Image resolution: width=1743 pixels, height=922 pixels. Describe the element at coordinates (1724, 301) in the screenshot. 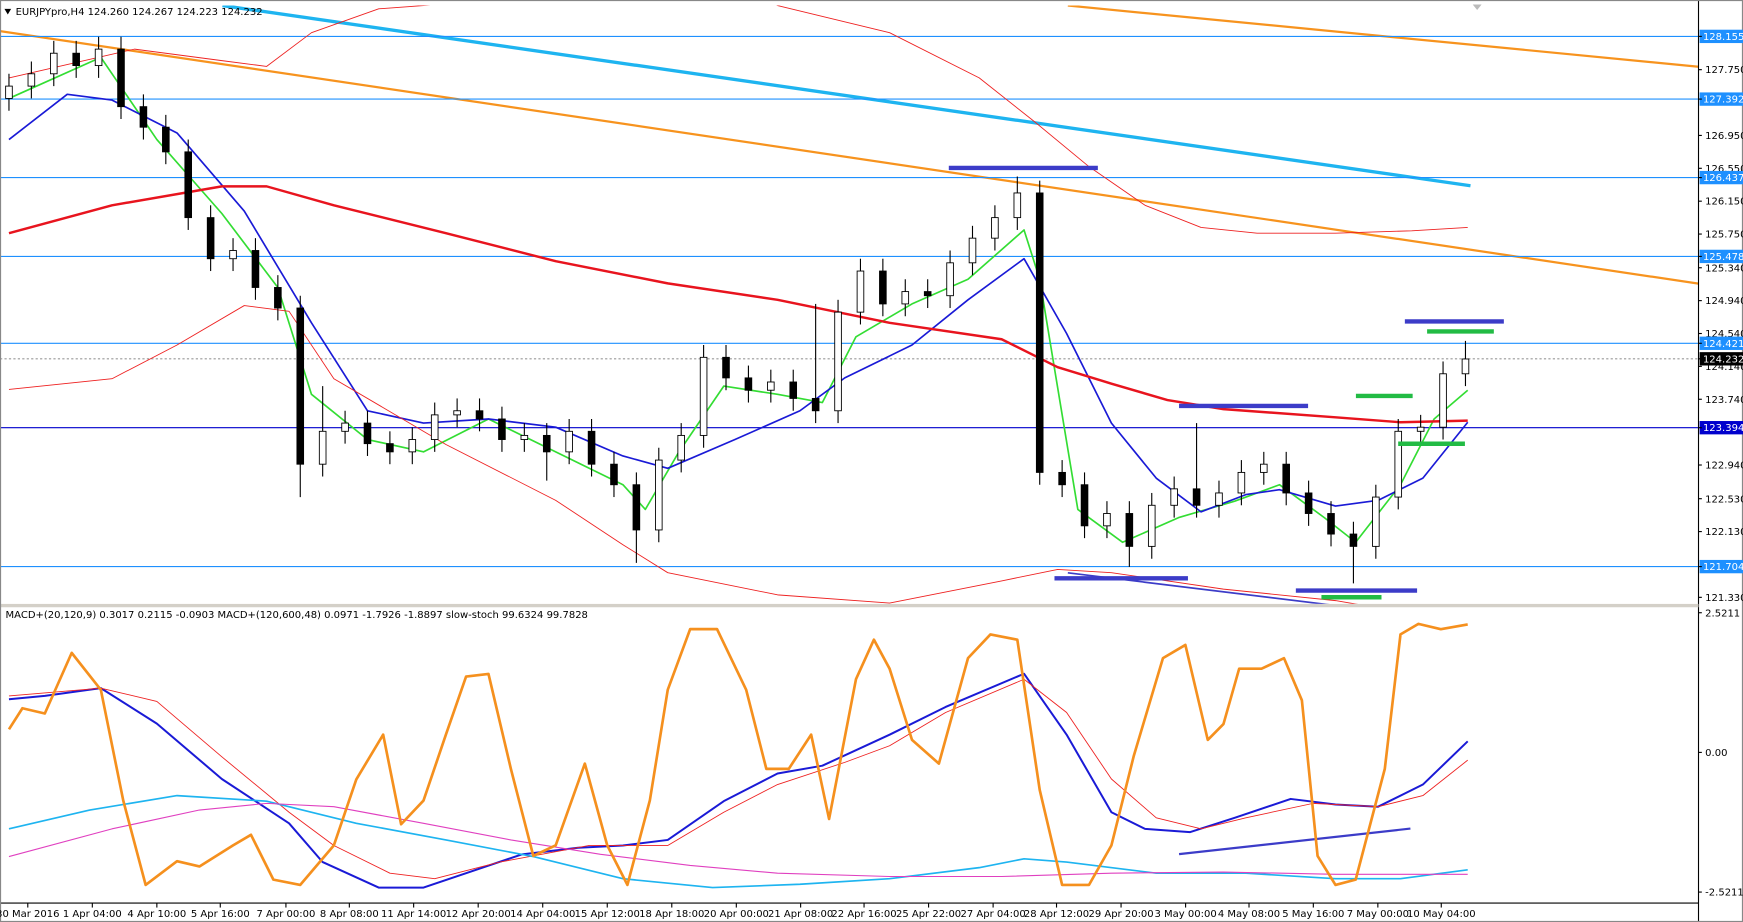

I see `y-tick-label: 124.940` at that location.